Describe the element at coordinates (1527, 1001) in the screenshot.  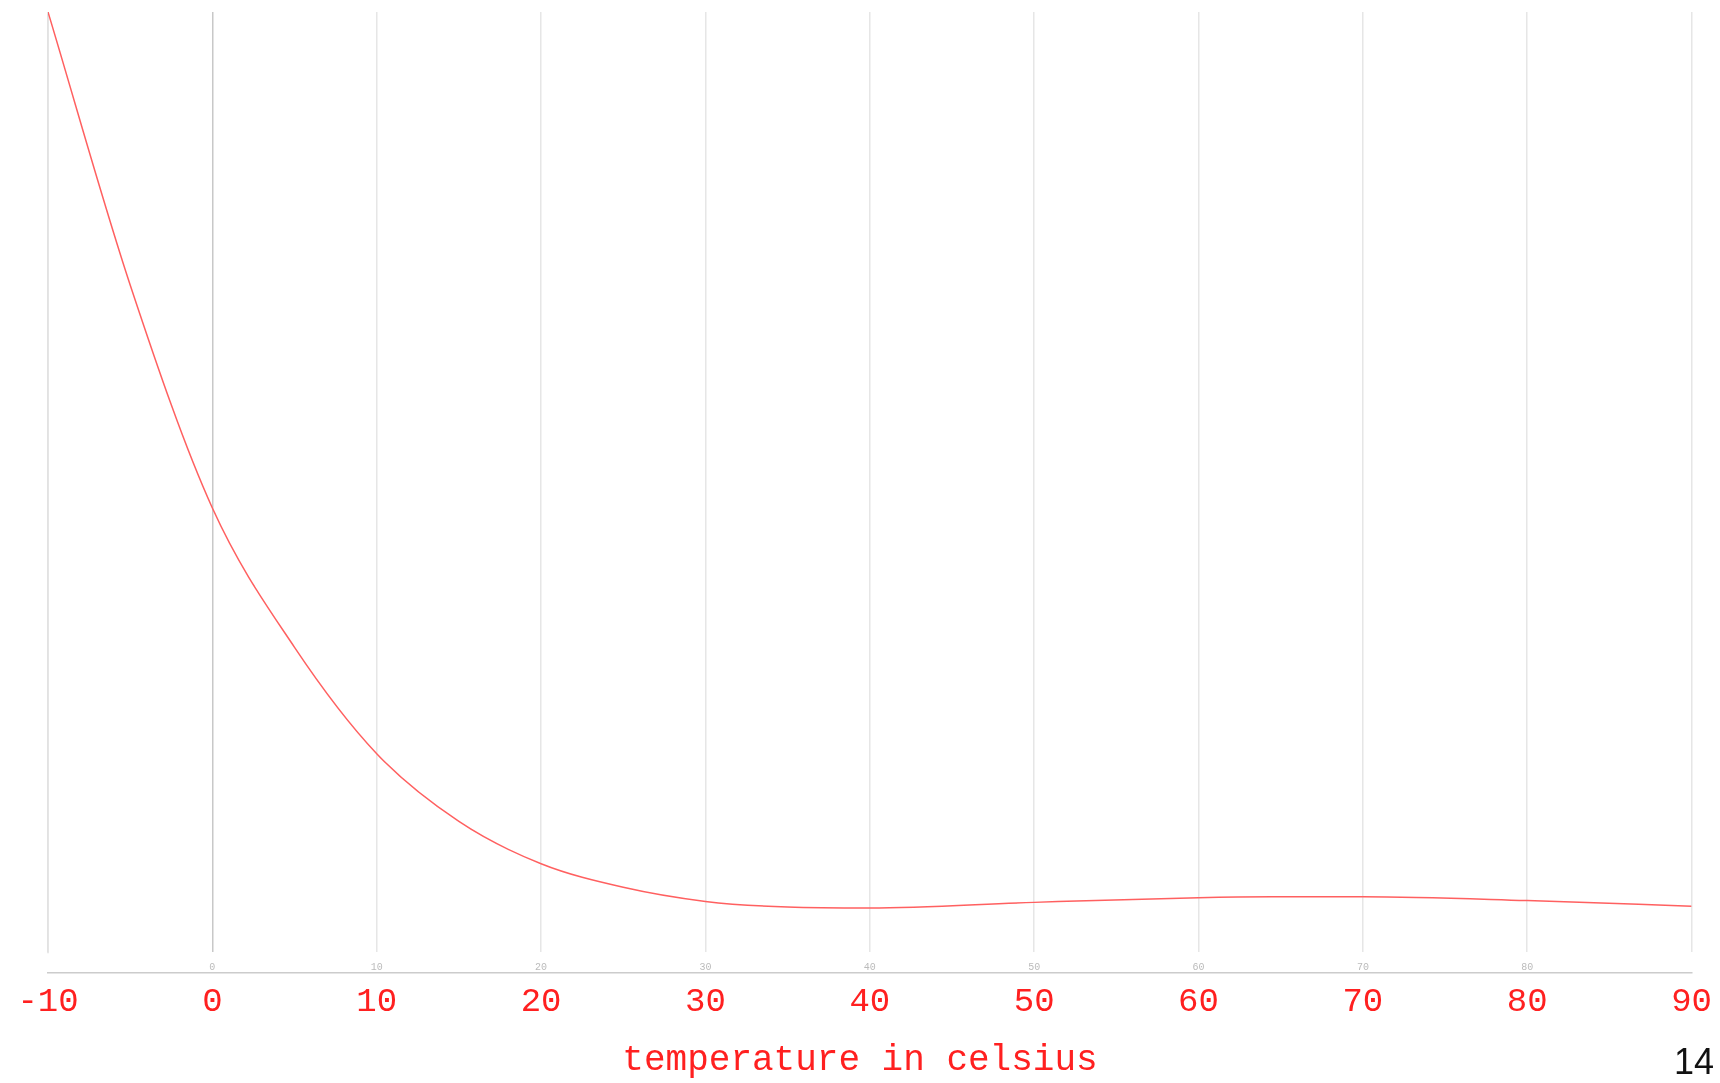
I see `x-tick-label: 80` at that location.